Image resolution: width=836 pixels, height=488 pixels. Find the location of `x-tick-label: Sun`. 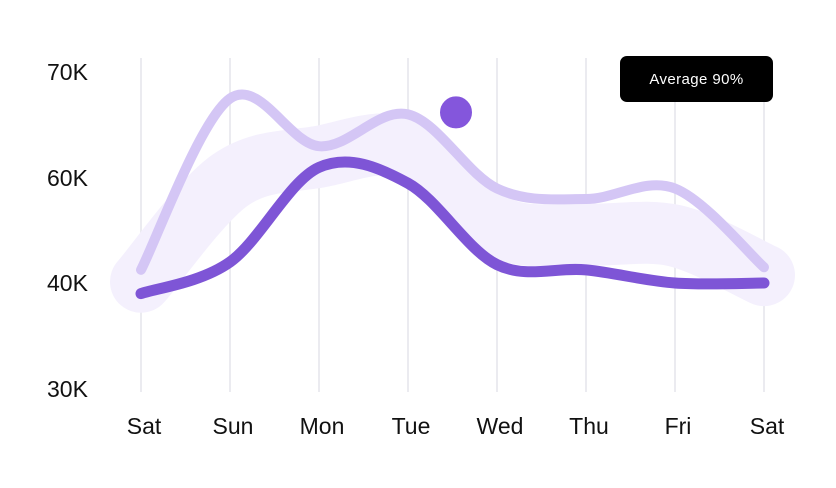

x-tick-label: Sun is located at coordinates (233, 426).